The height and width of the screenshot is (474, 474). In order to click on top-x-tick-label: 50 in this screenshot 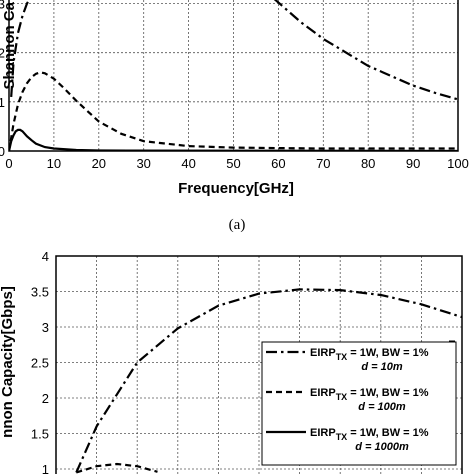, I will do `click(233, 163)`.